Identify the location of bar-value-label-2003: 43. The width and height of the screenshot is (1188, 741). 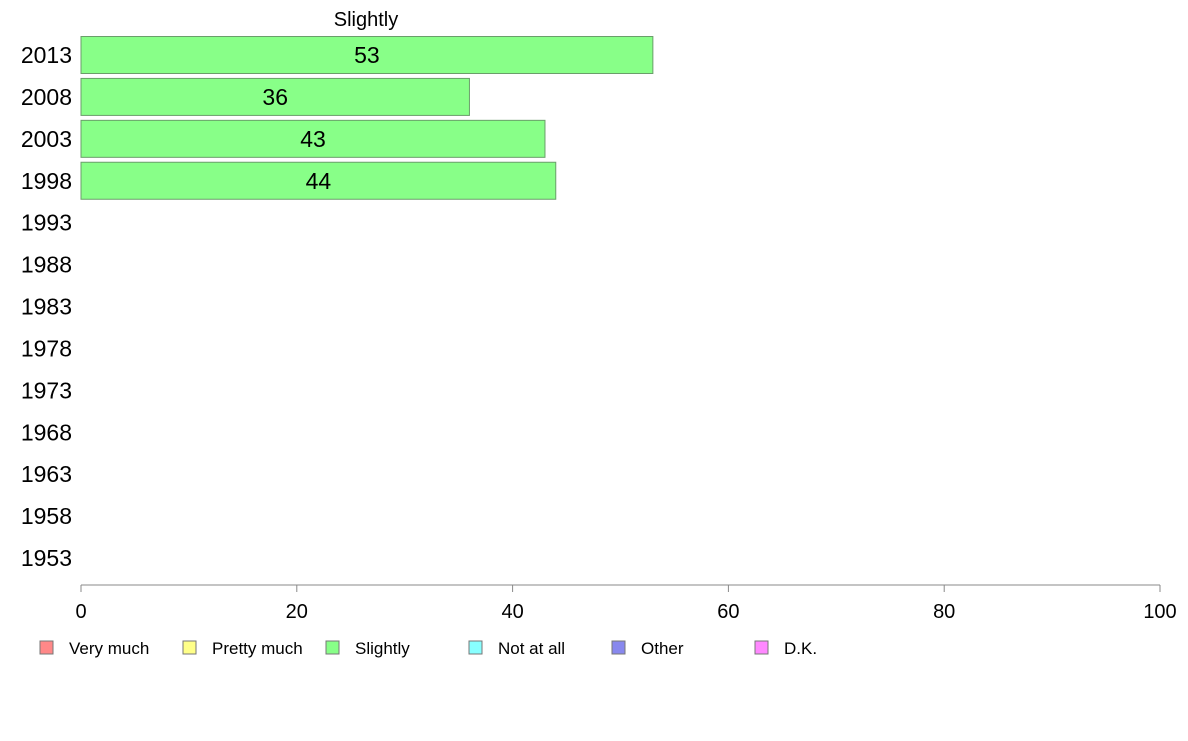
(313, 139).